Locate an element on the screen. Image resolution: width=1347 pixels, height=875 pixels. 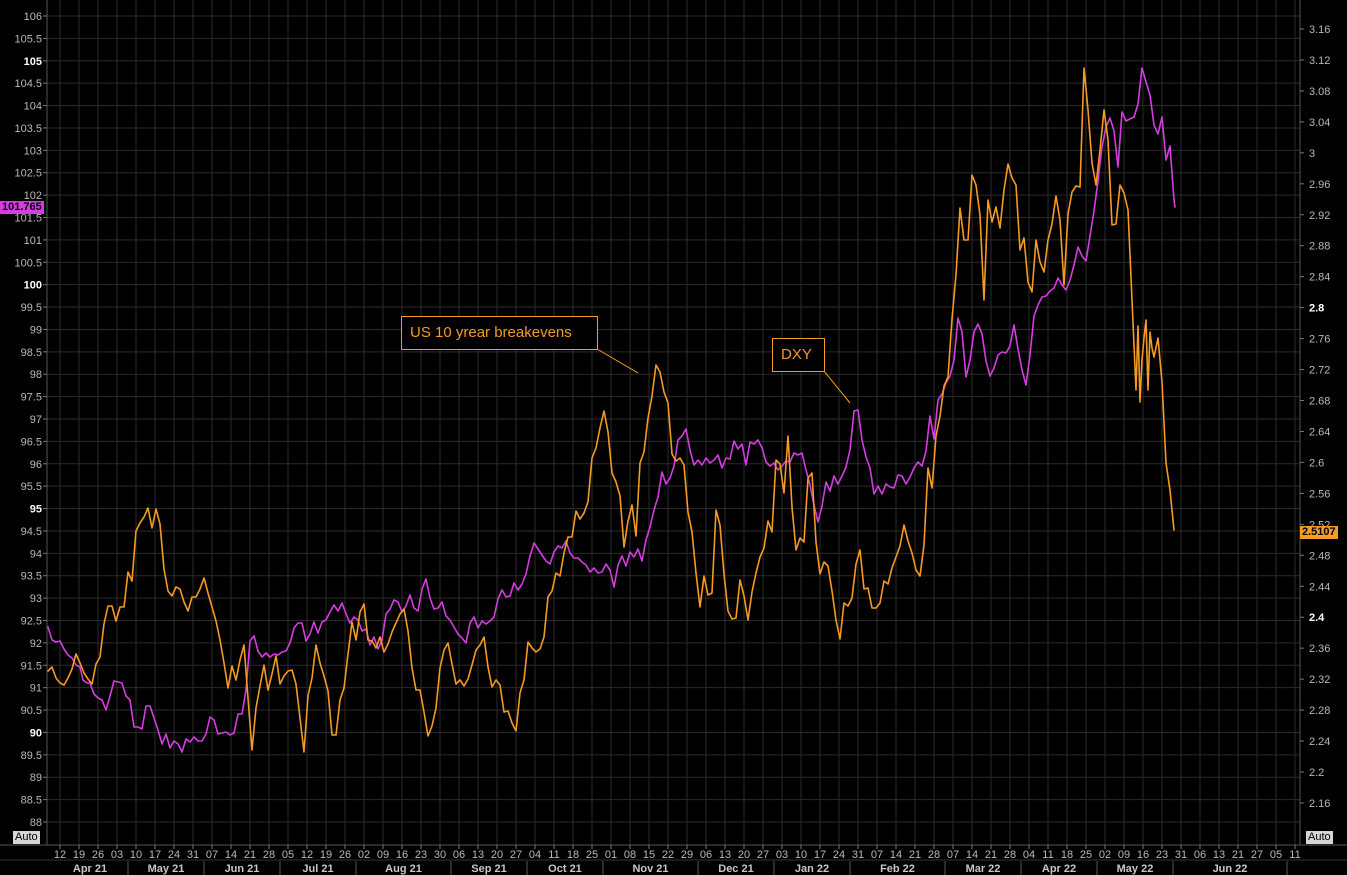
x-axis-day-label: 10 is located at coordinates (801, 855).